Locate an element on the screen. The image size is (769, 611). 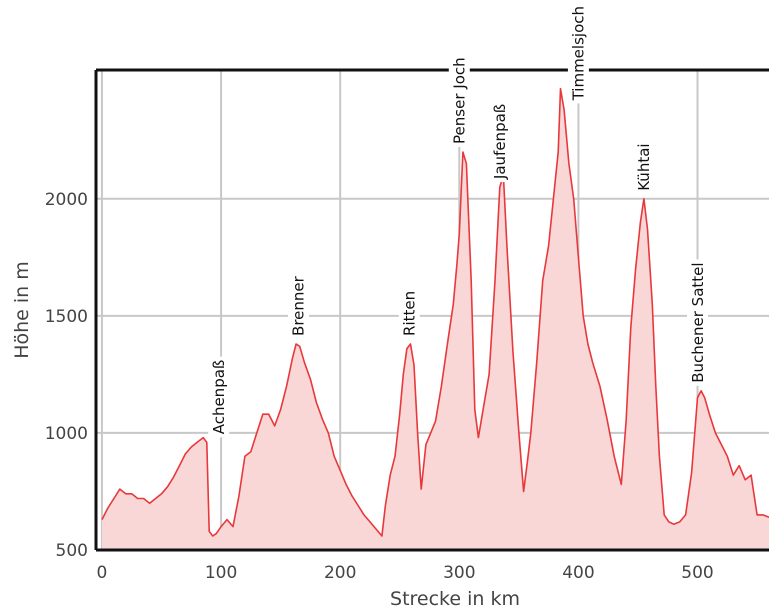
pass-label: Achenpaß is located at coordinates (219, 397).